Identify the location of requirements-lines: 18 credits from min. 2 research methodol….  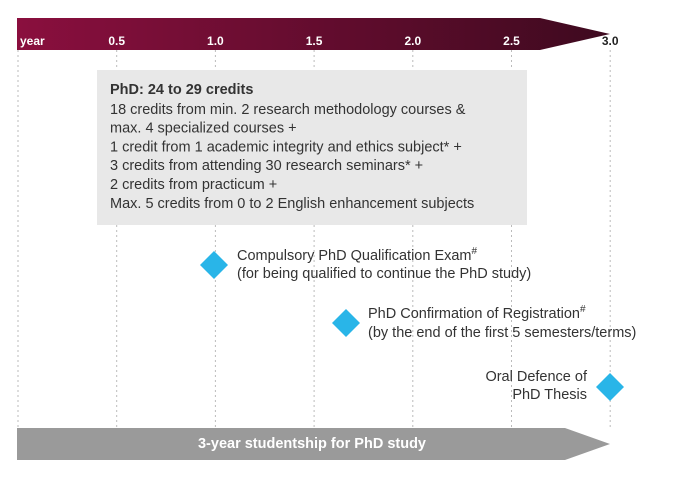
(292, 157).